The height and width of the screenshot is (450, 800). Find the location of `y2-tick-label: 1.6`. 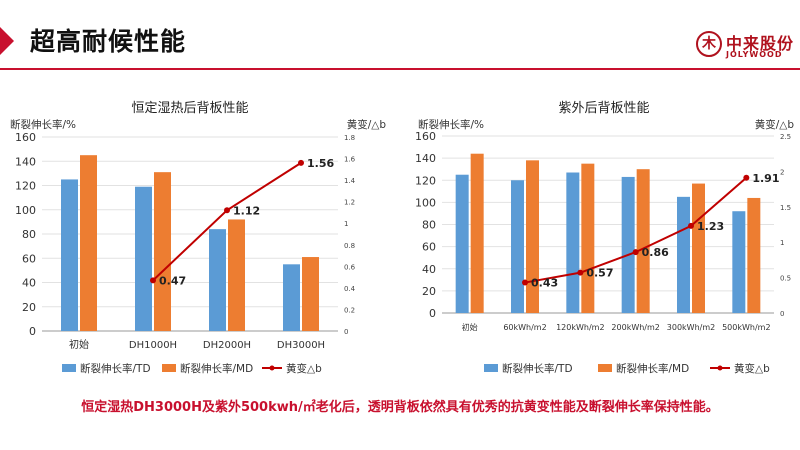

y2-tick-label: 1.6 is located at coordinates (350, 160).